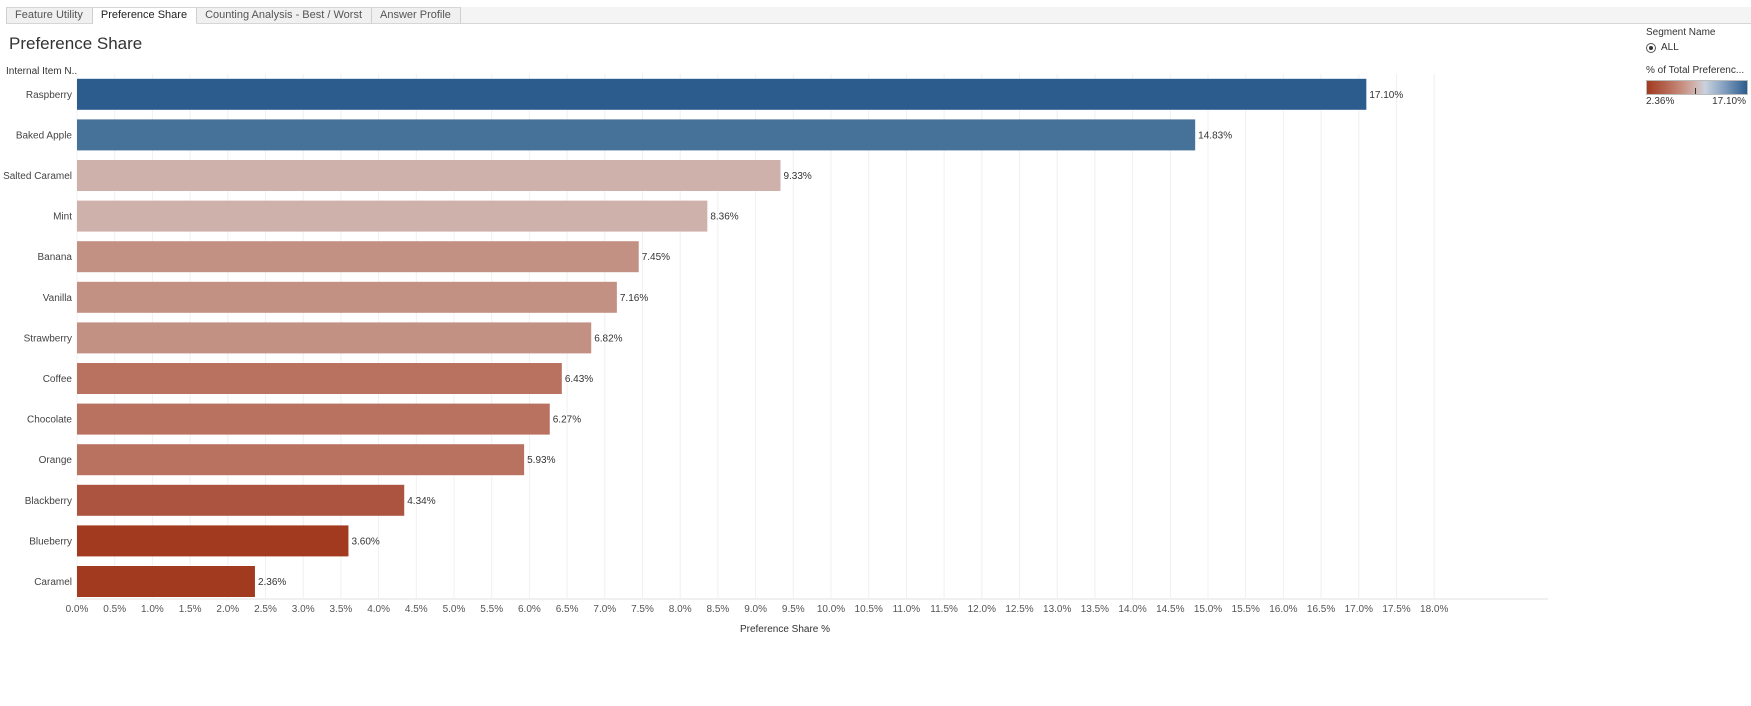 This screenshot has width=1751, height=706. What do you see at coordinates (680, 609) in the screenshot?
I see `x-tick-label: 8.0%` at bounding box center [680, 609].